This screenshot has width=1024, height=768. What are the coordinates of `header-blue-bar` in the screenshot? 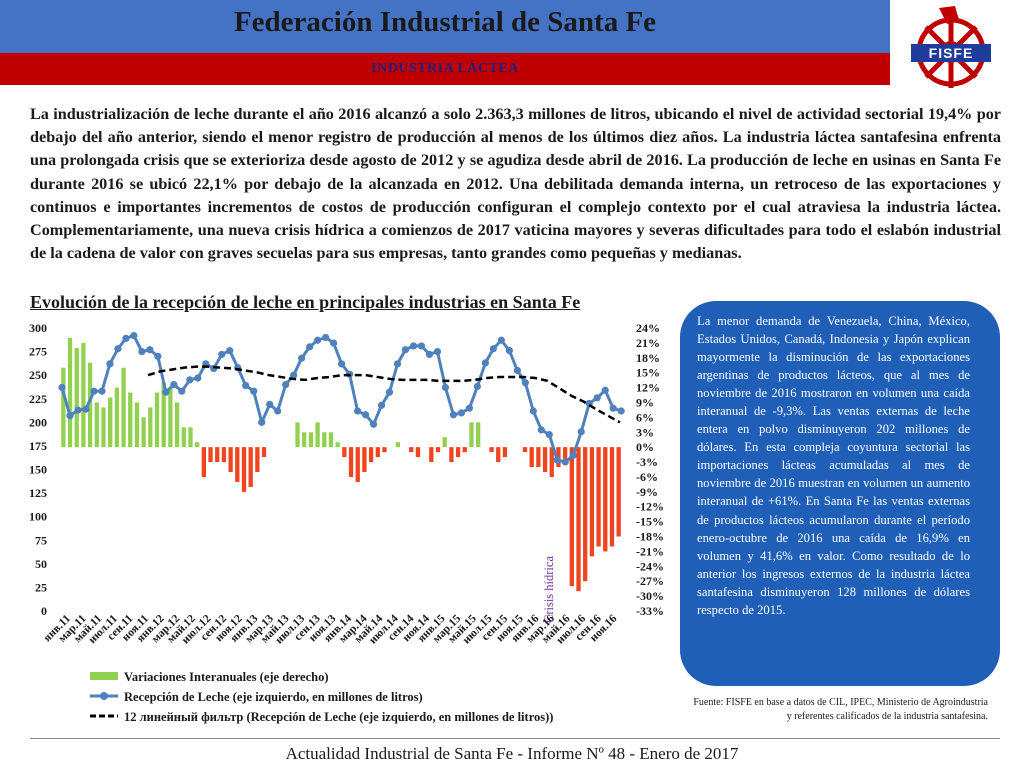 It's located at (445, 26).